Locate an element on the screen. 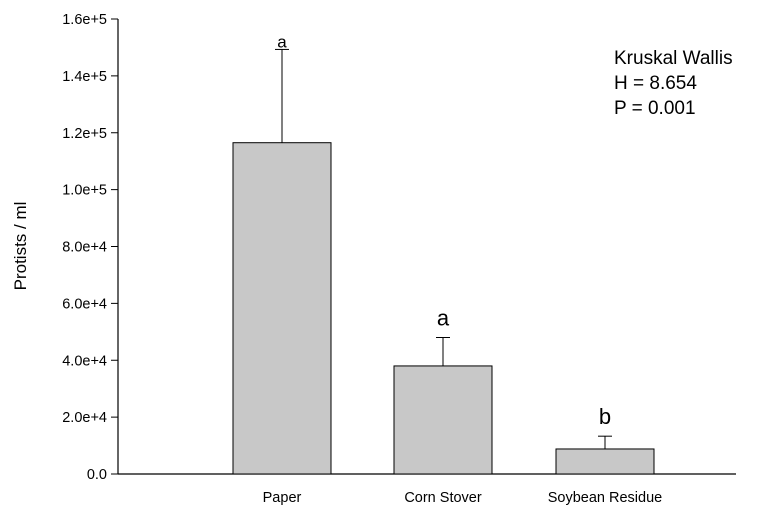  y-tick-label: 1.6e+5 is located at coordinates (84, 20).